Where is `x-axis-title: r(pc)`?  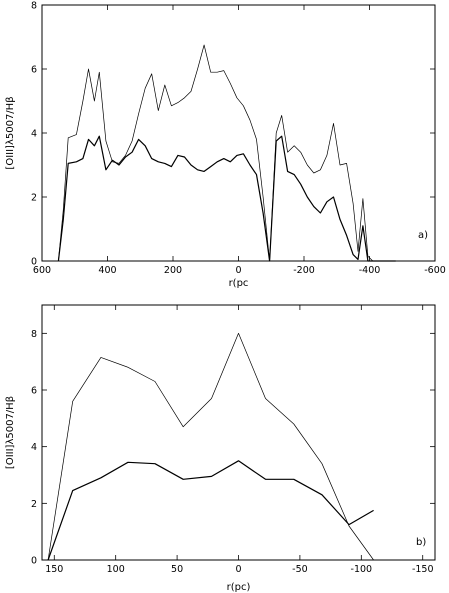 x-axis-title: r(pc) is located at coordinates (239, 587).